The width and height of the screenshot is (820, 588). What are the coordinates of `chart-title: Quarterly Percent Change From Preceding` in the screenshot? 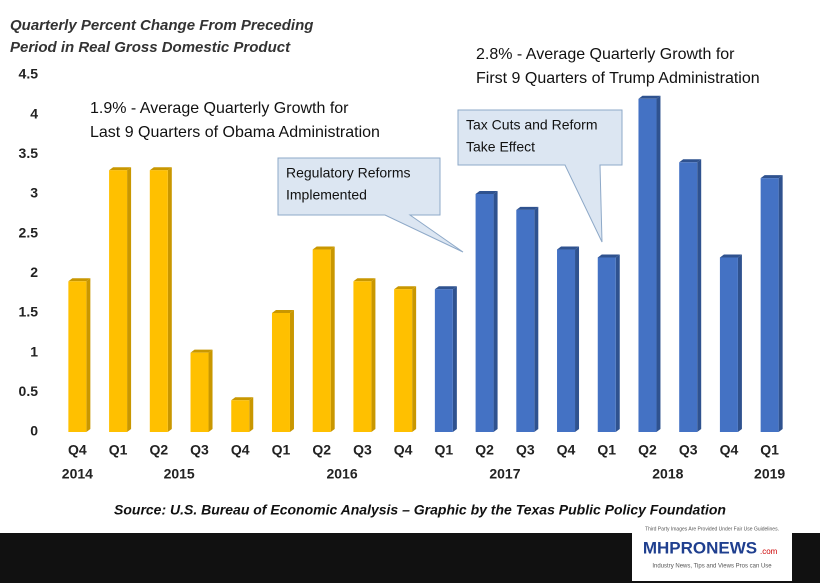 It's located at (161, 25).